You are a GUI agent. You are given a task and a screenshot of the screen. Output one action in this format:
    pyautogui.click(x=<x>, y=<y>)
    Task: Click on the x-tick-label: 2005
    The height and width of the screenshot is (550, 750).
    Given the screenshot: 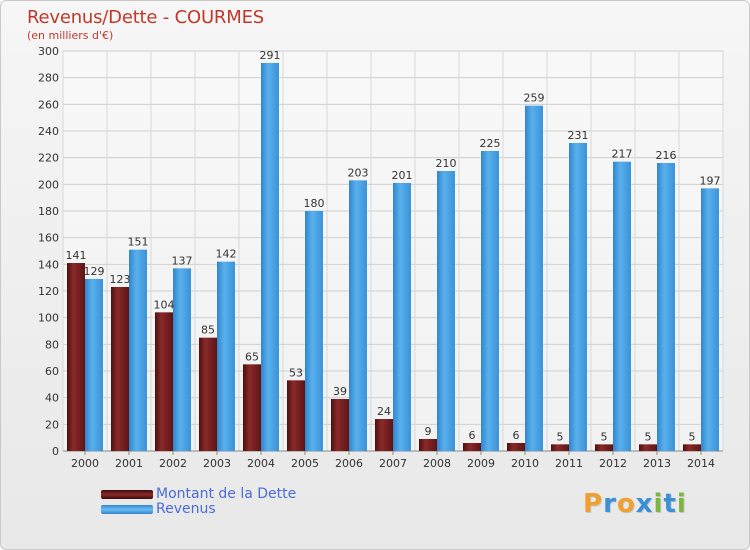 What is the action you would take?
    pyautogui.click(x=305, y=463)
    